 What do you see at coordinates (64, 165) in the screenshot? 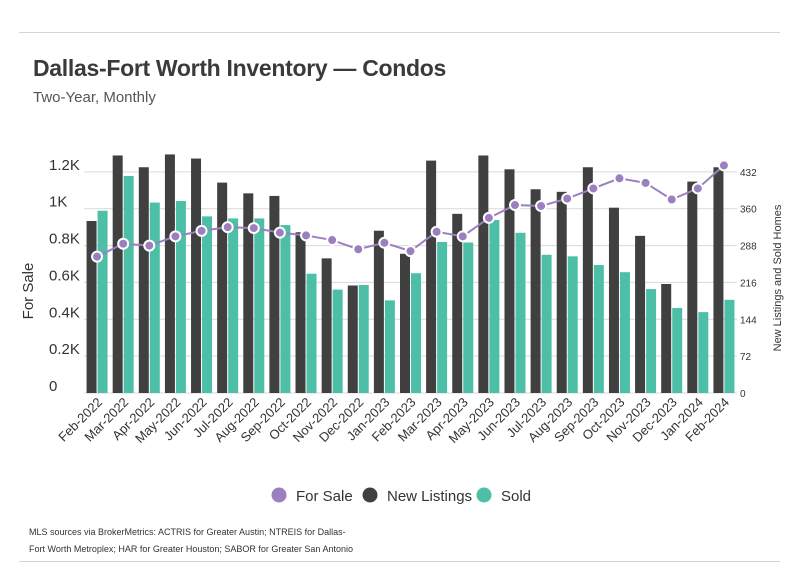
I see `y-tick-label: 1.2K` at bounding box center [64, 165].